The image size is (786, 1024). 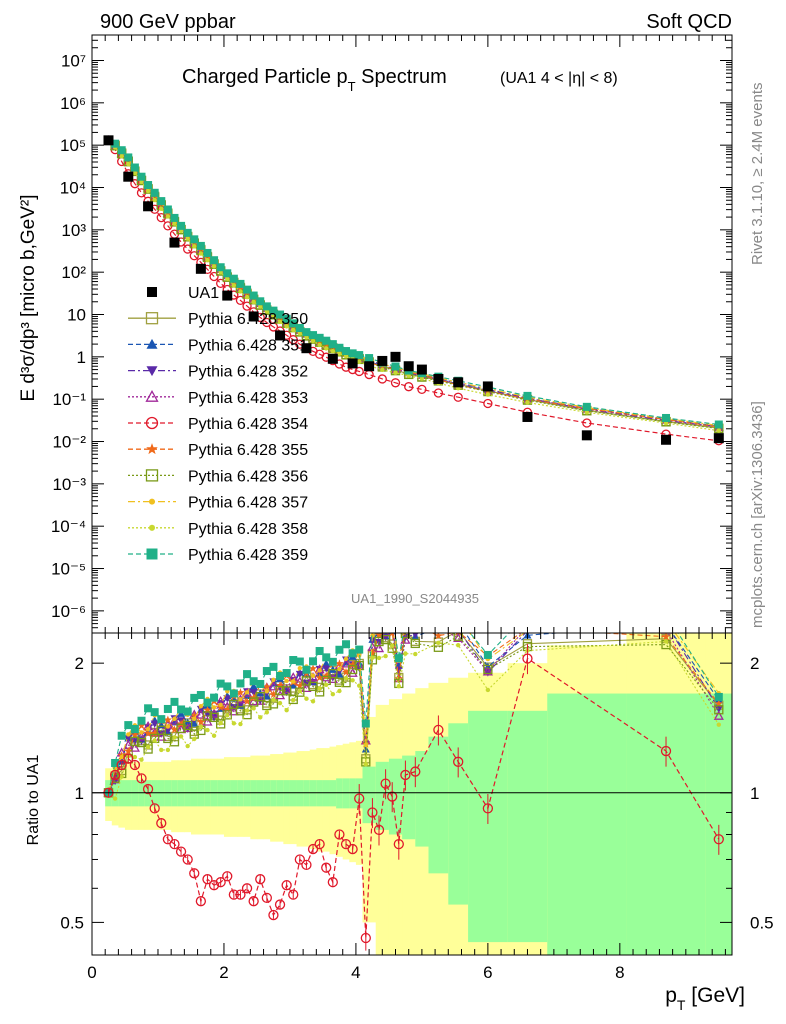 I want to click on y-tick-label: 10, so click(x=76, y=315).